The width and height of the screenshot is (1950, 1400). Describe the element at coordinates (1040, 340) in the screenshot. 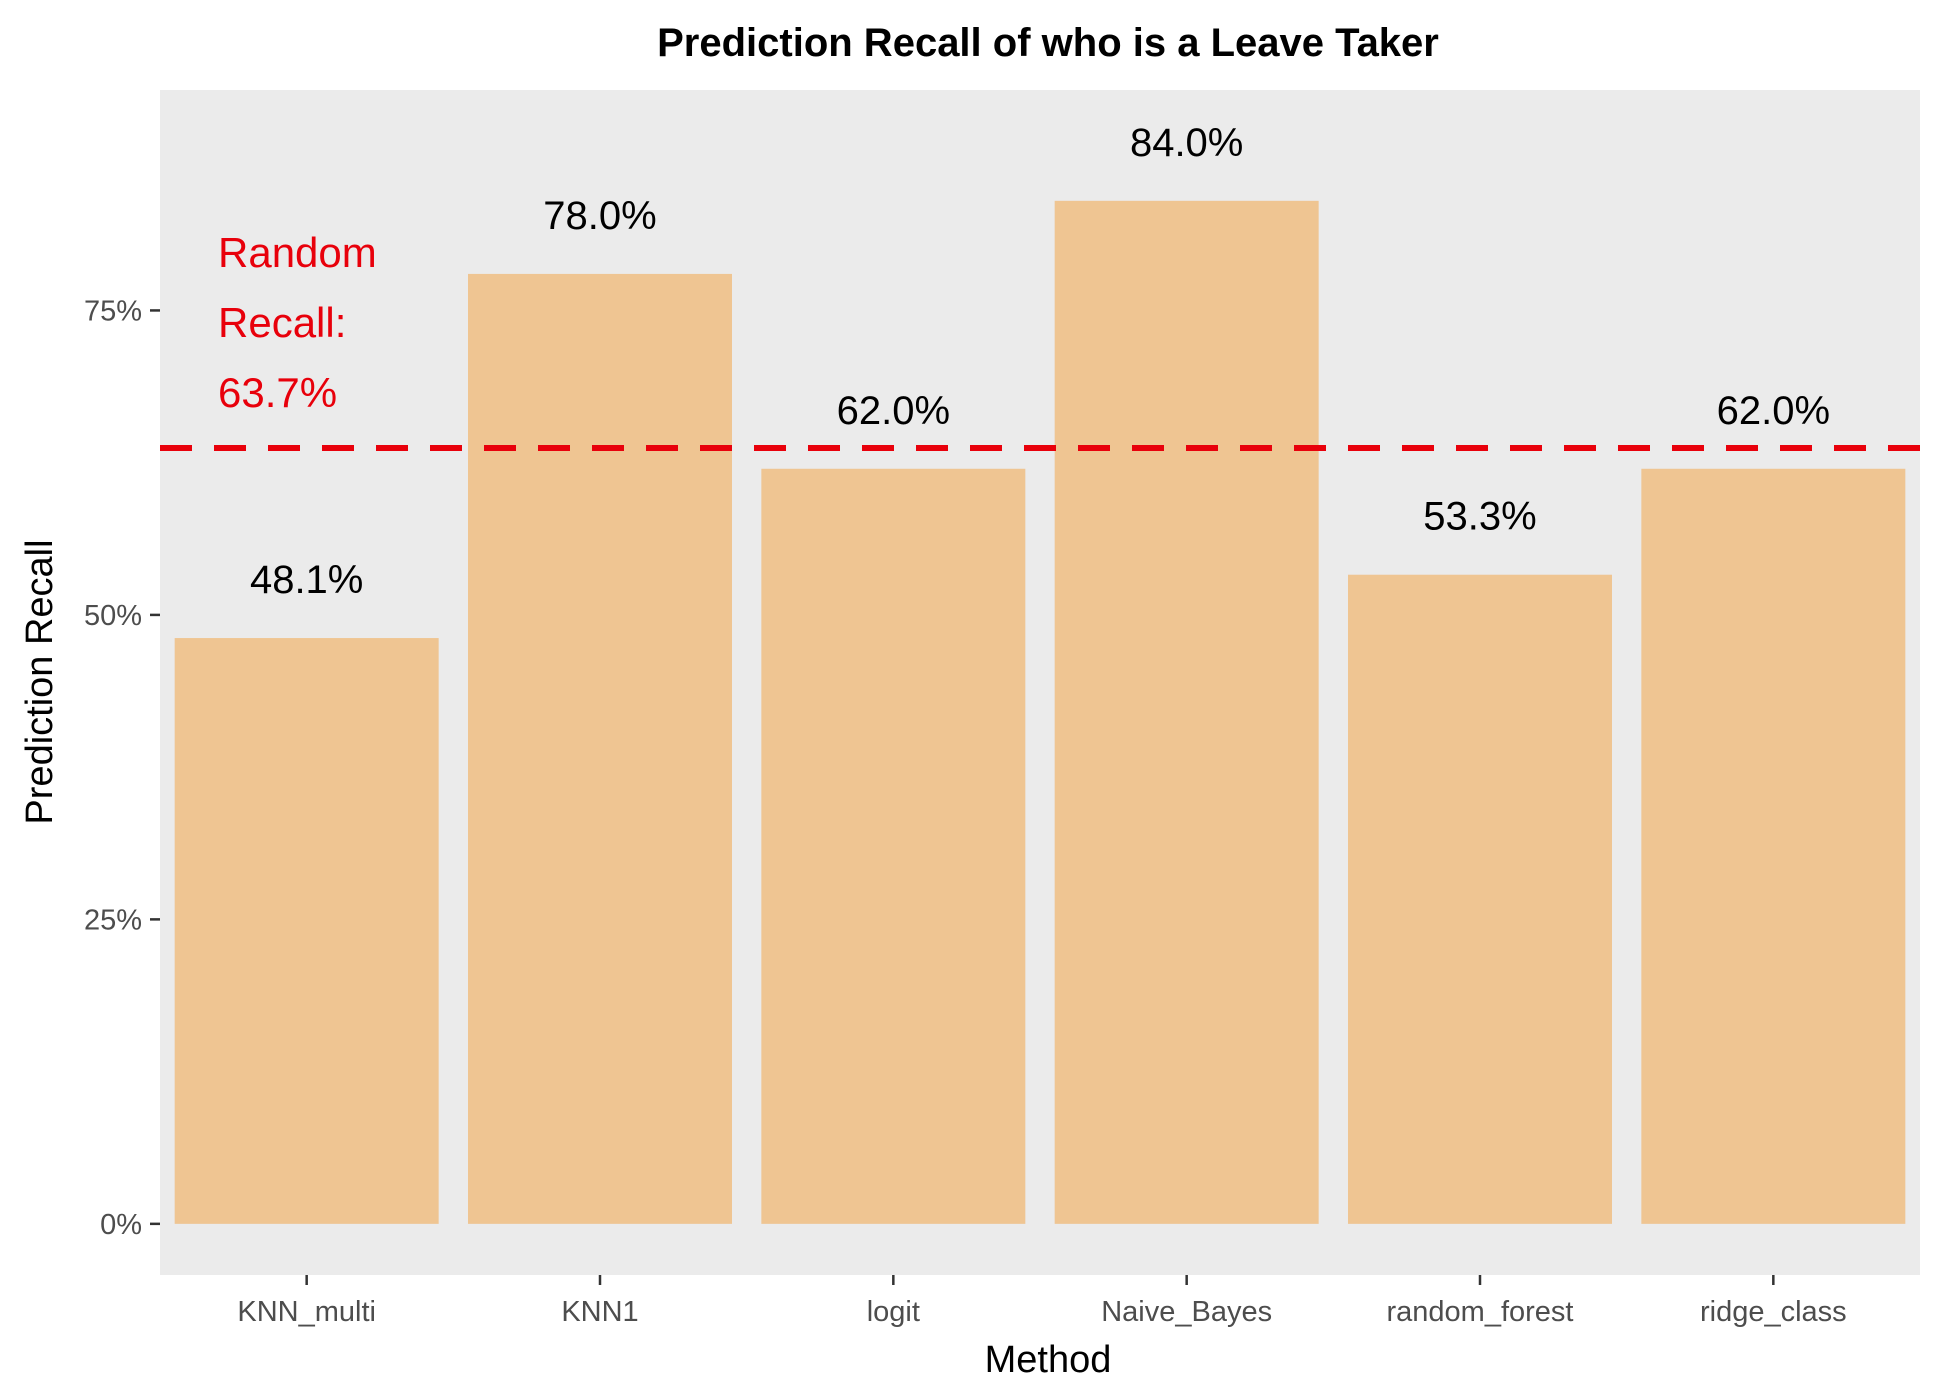

I see `reference-line-group: Random Recall: 63.7%` at that location.